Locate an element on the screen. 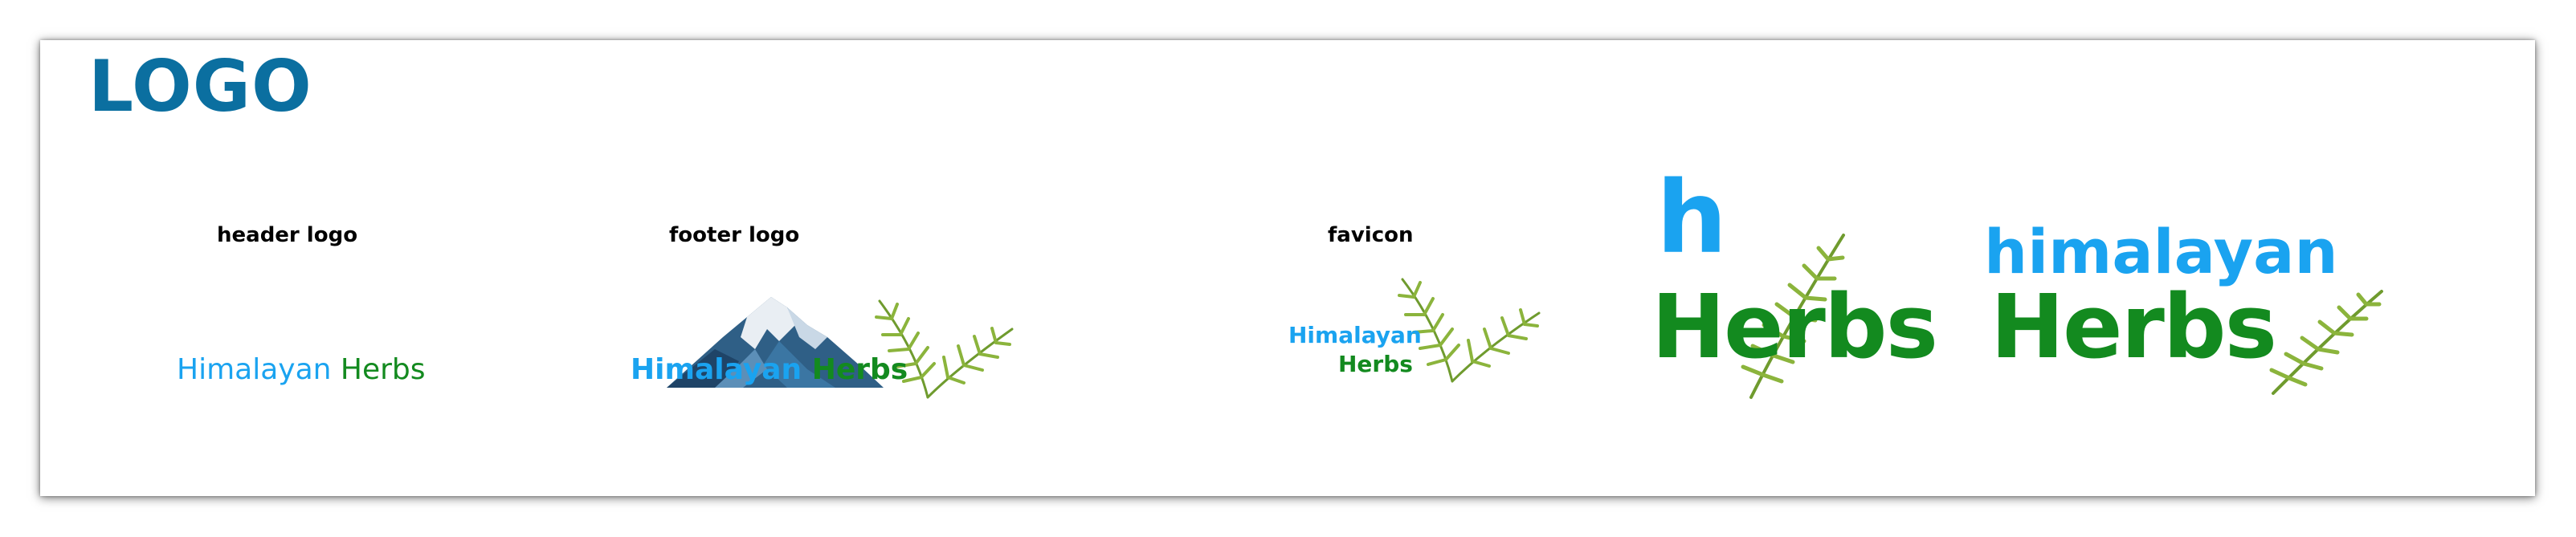 The height and width of the screenshot is (537, 2576). mountain-icon is located at coordinates (775, 342).